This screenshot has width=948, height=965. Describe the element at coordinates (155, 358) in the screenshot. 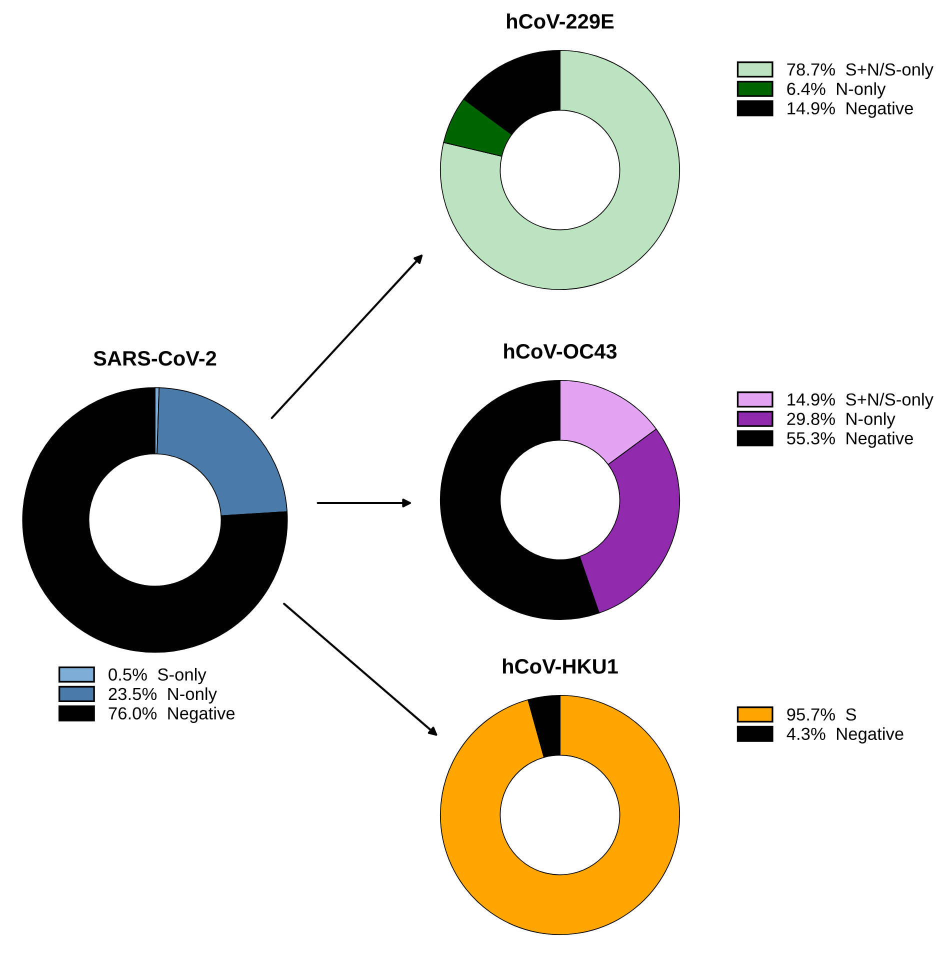

I see `chart-title: SARS-CoV-2` at that location.